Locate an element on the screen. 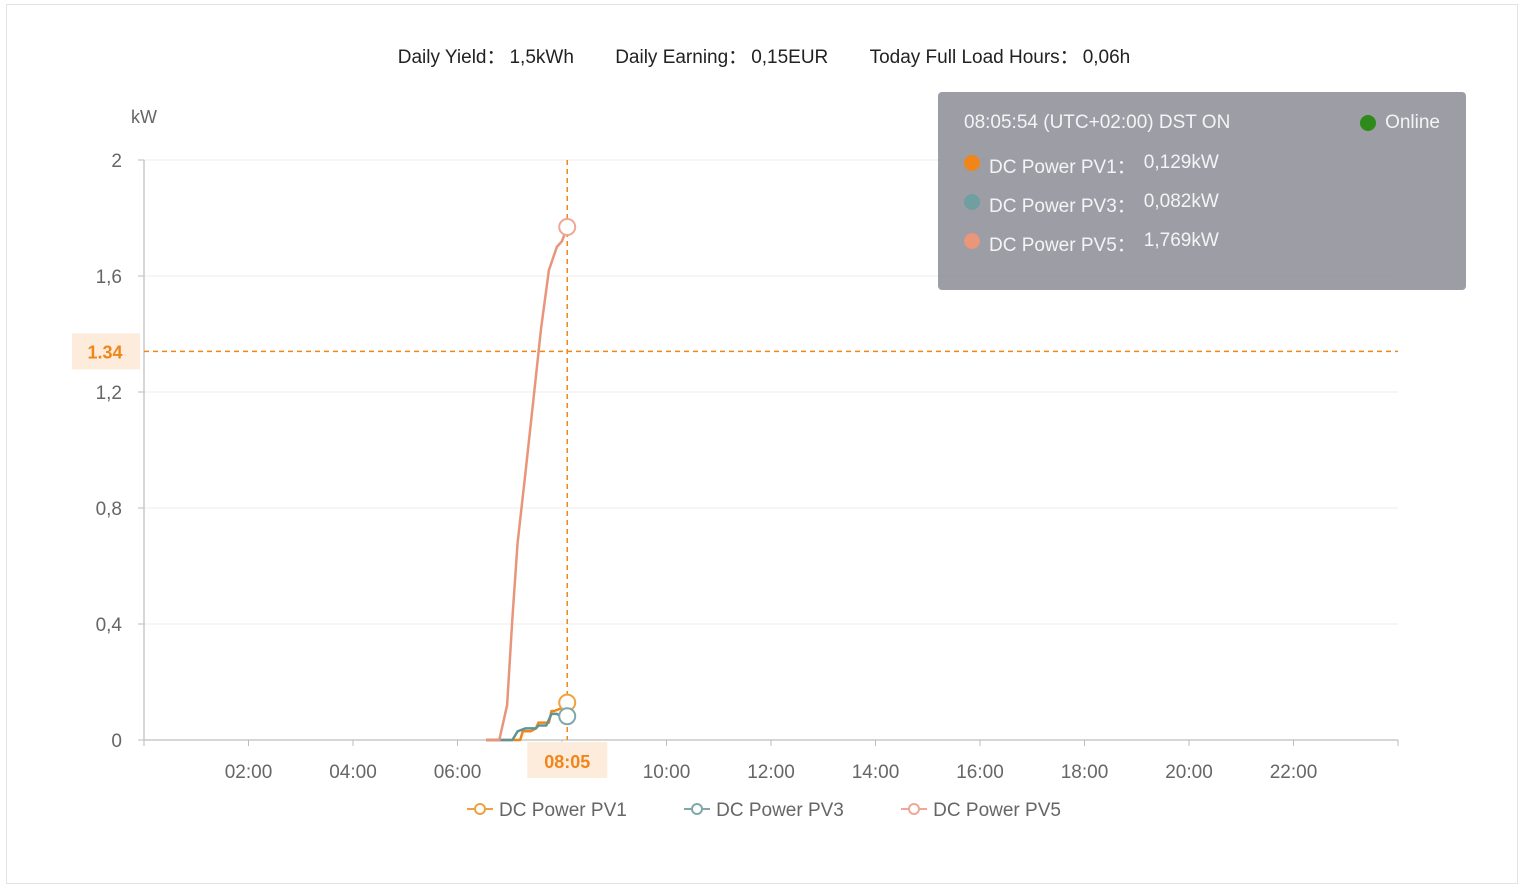 The width and height of the screenshot is (1528, 890). tooltip-row-pv1: DC Power PV1： 0,129kW is located at coordinates (1202, 171).